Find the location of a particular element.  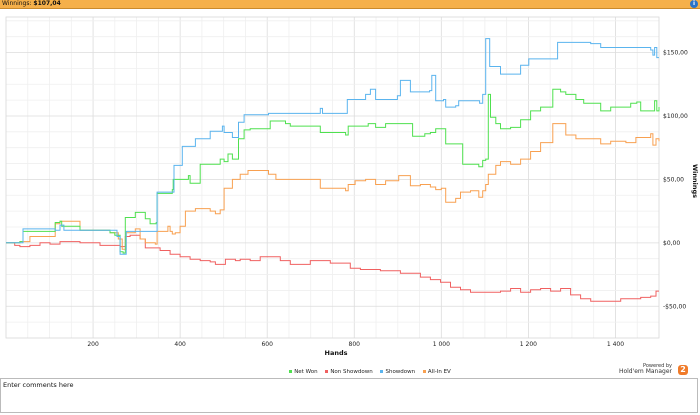

x-tick-label: 200 is located at coordinates (93, 344).